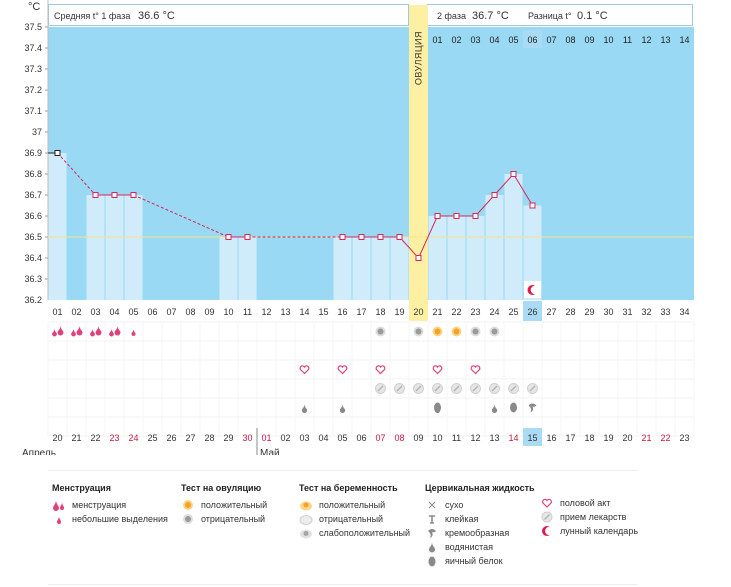 The width and height of the screenshot is (731, 587). I want to click on creamy-icon, so click(532, 408).